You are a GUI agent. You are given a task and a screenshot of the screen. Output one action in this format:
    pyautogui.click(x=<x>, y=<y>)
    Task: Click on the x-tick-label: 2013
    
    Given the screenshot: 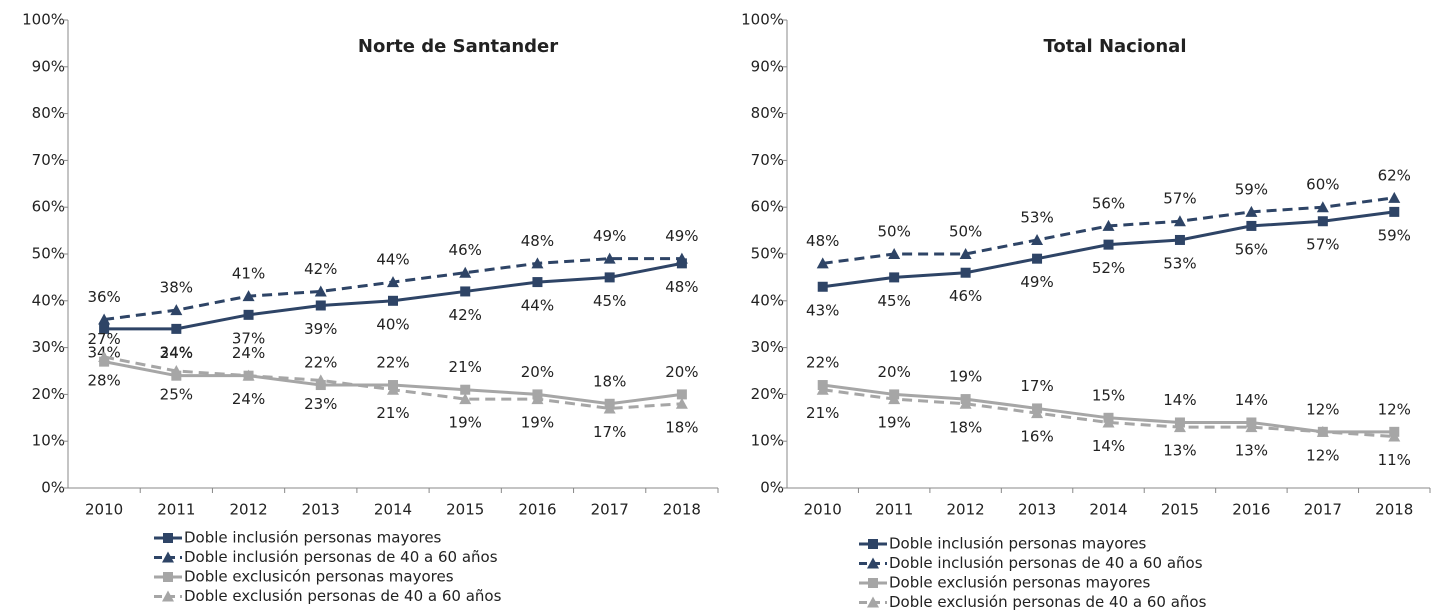 What is the action you would take?
    pyautogui.click(x=1037, y=510)
    